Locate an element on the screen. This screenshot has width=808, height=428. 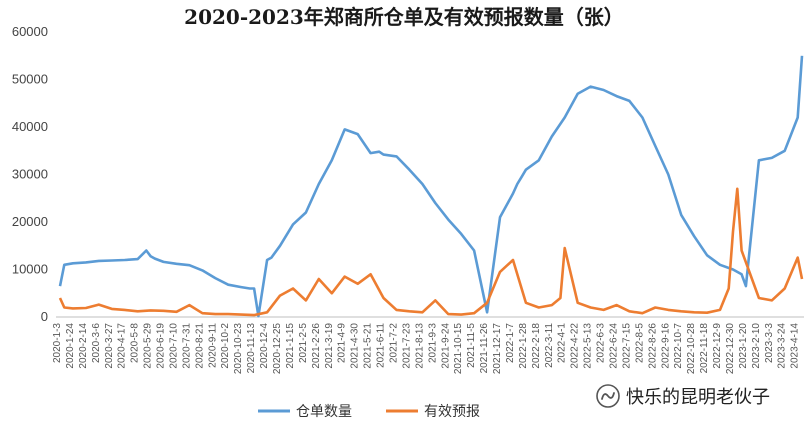
y-tick-label: 50000 is located at coordinates (30, 79).